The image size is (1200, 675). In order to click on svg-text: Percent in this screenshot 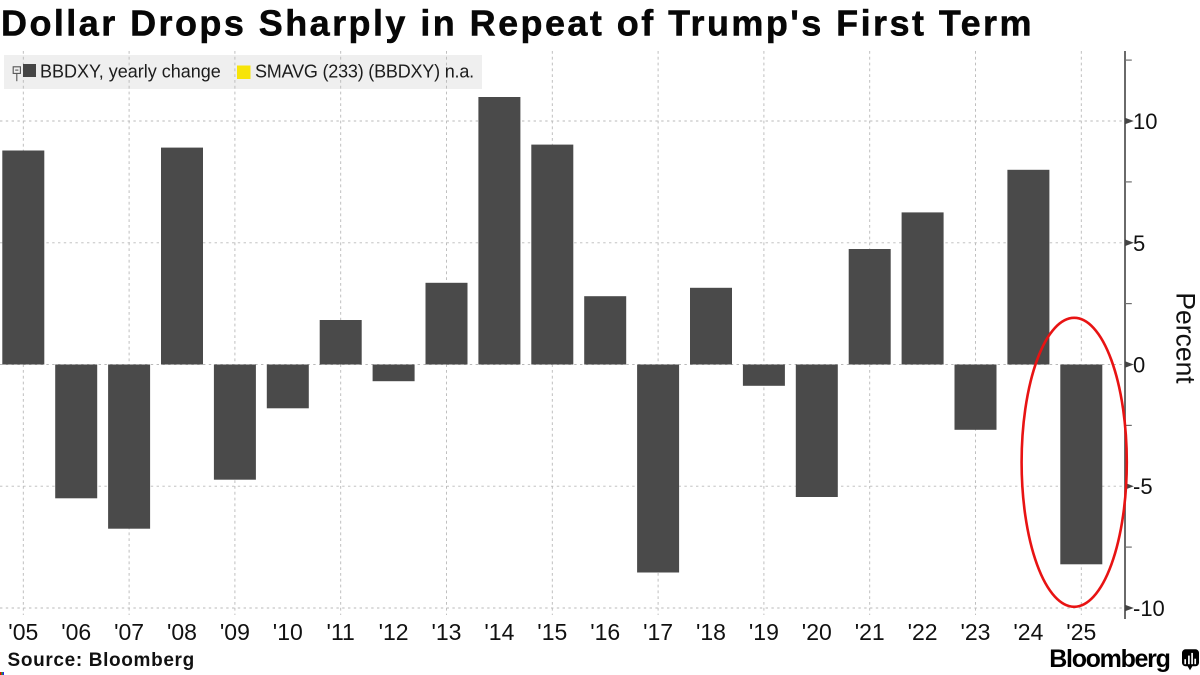, I will do `click(1185, 338)`.